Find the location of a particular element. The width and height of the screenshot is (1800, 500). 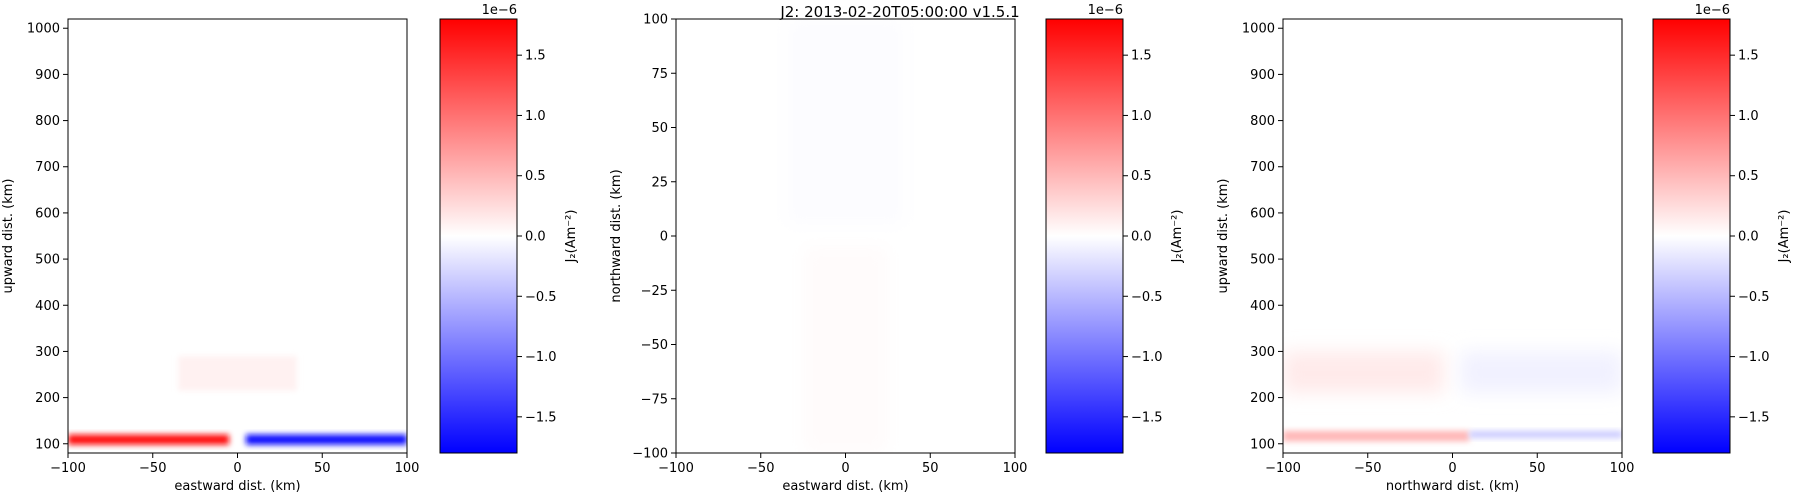

panel-3-ytick-label: 700 is located at coordinates (1262, 167).